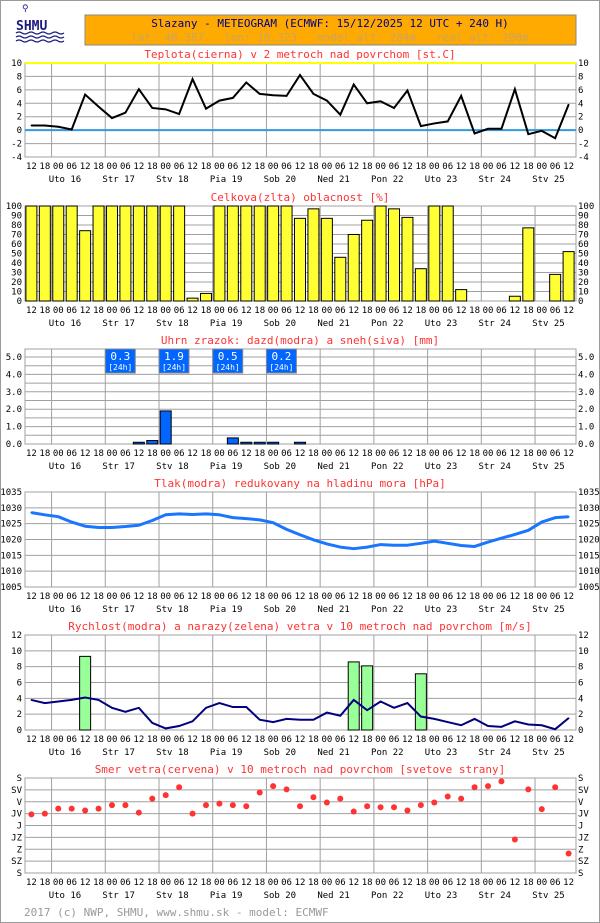 The width and height of the screenshot is (600, 923). What do you see at coordinates (19, 104) in the screenshot?
I see `y-tick-label-left: 4` at bounding box center [19, 104].